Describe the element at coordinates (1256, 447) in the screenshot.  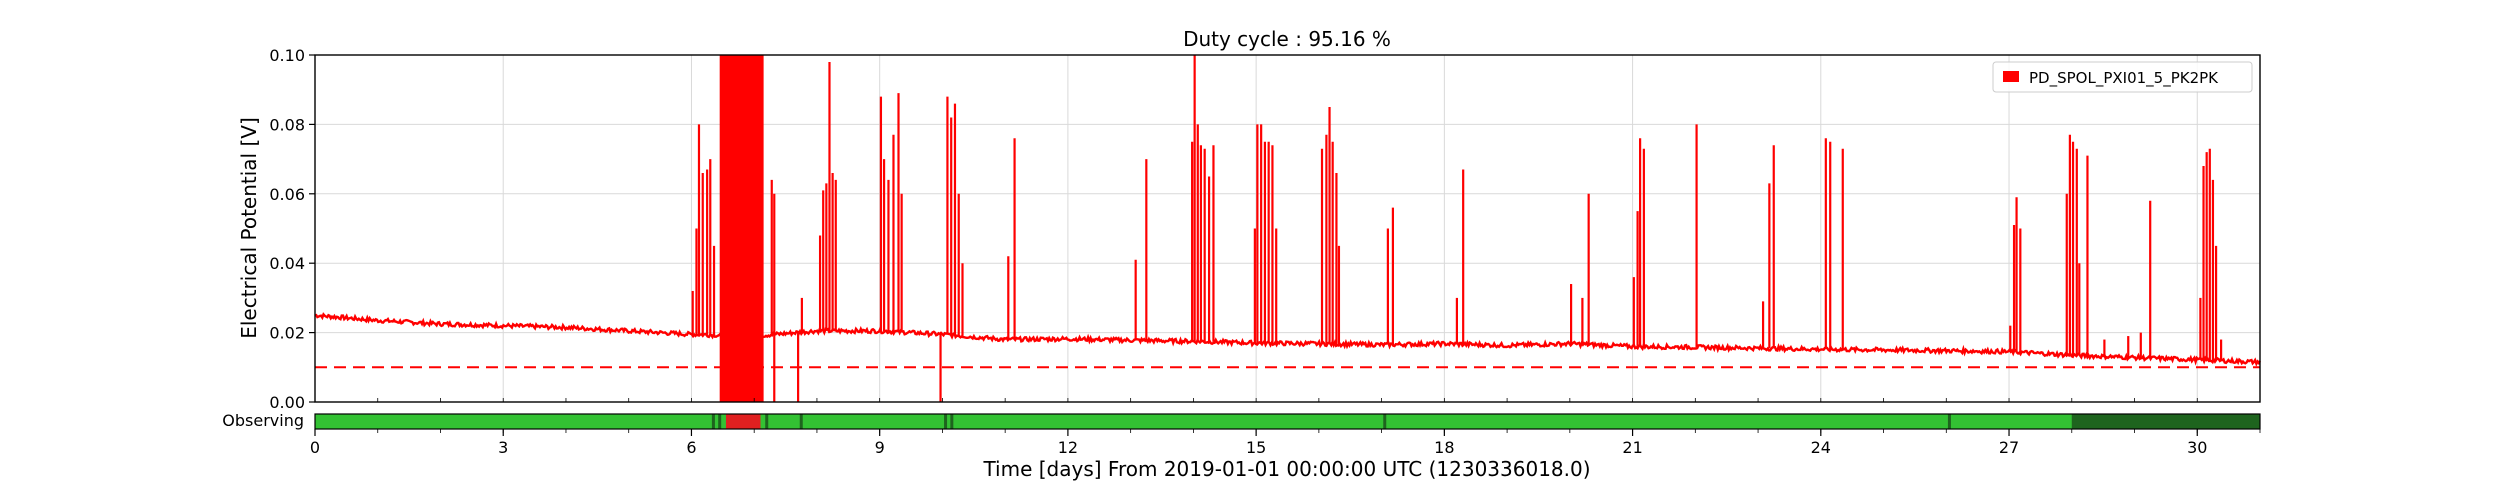
I see `x-tick-label: 15` at that location.